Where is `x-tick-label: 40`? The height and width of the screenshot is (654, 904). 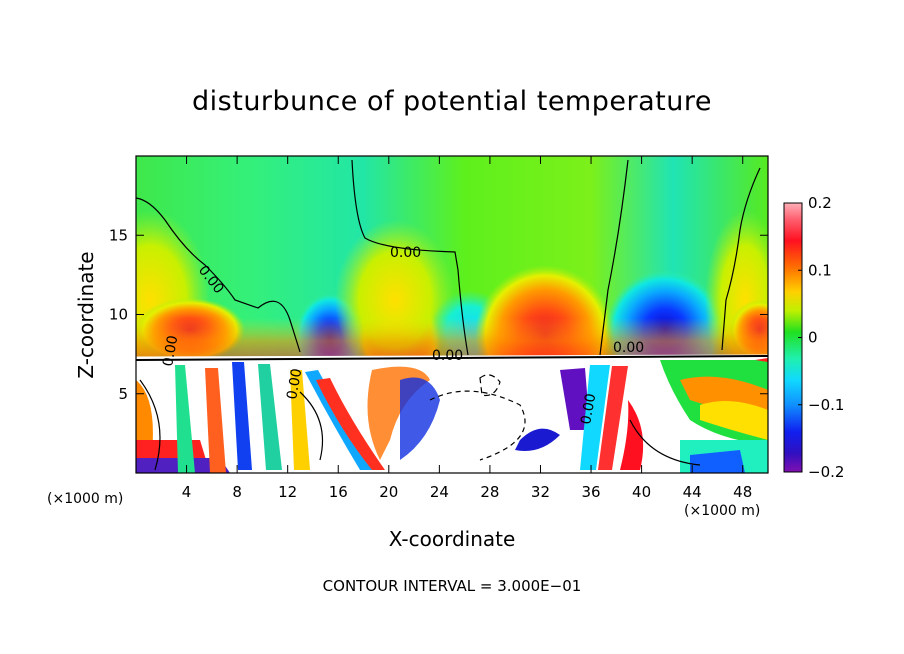
x-tick-label: 40 is located at coordinates (641, 492).